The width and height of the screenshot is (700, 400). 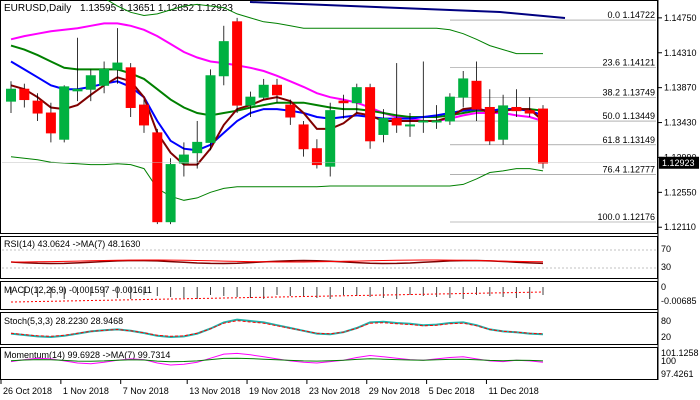 I want to click on date-label-8: 11 Dec 2018, so click(x=513, y=391).